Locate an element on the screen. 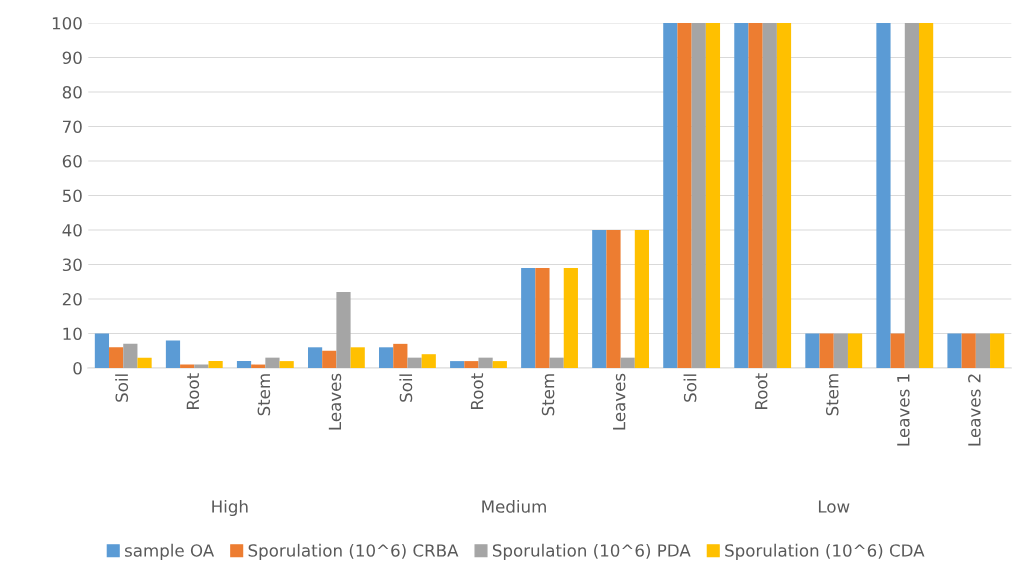  y-tick-label: 60 is located at coordinates (72, 161).